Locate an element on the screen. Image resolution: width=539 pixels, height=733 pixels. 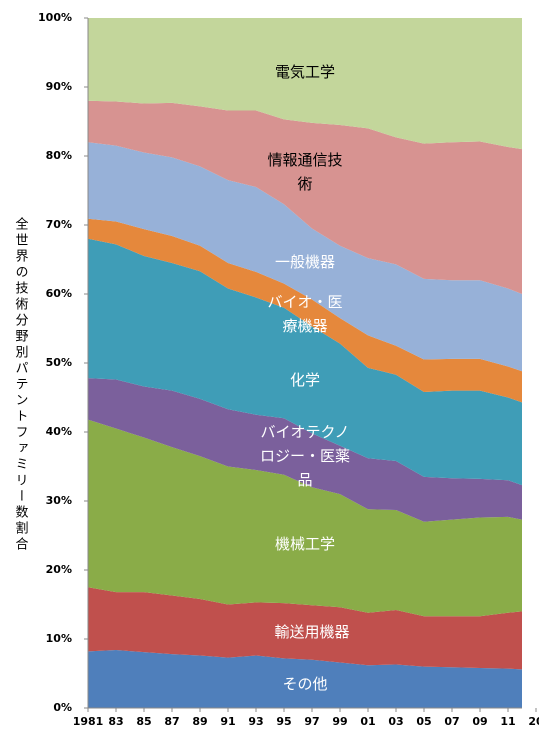
area-label: 一般機器 is located at coordinates (305, 262).